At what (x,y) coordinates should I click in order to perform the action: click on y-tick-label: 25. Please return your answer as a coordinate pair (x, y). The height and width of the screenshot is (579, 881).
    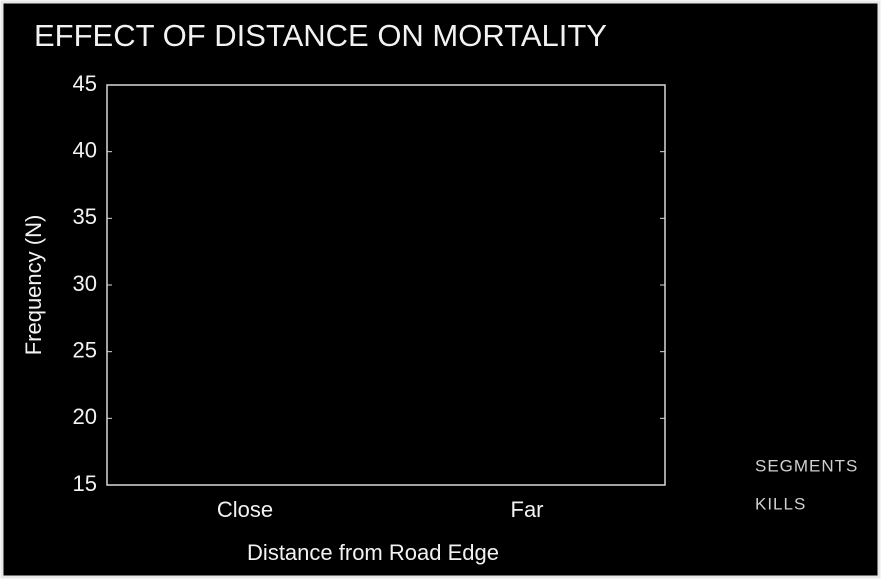
    Looking at the image, I should click on (85, 349).